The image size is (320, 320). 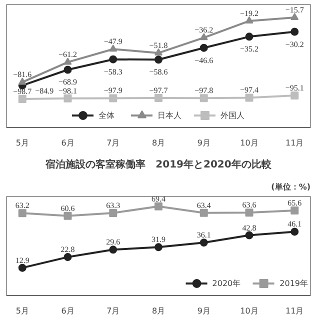 I want to click on data-label: −15.7, so click(x=294, y=10).